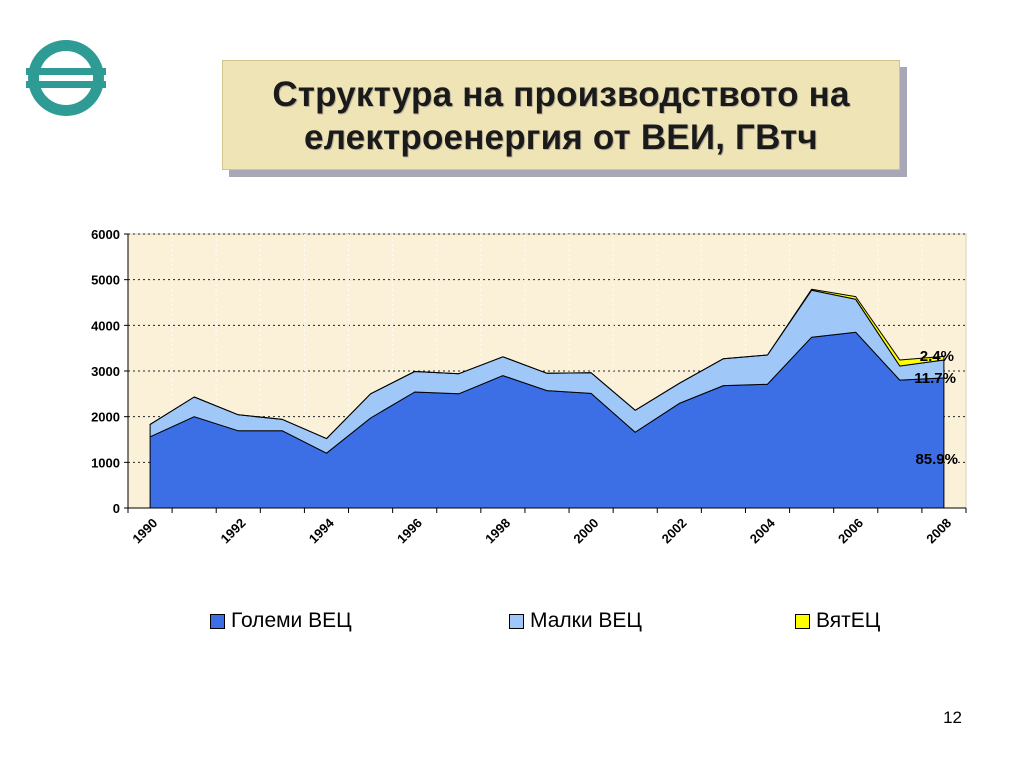 The image size is (1024, 768). What do you see at coordinates (952, 717) in the screenshot?
I see `page-number: 12` at bounding box center [952, 717].